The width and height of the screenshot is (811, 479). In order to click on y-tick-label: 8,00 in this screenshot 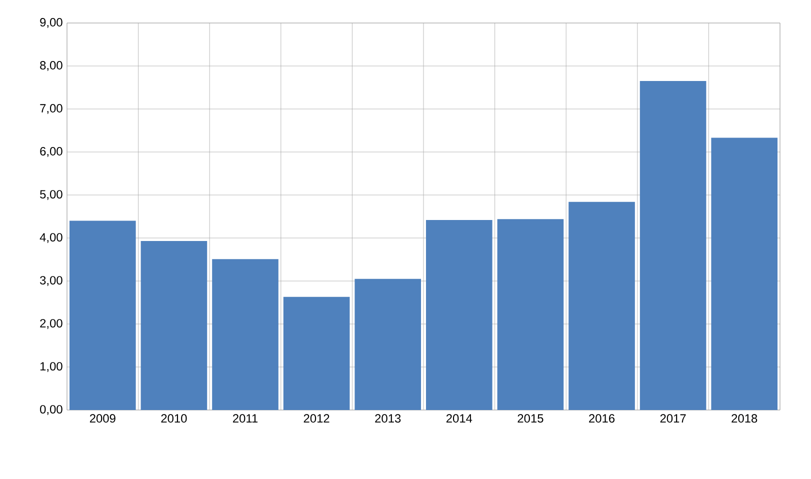, I will do `click(51, 66)`.